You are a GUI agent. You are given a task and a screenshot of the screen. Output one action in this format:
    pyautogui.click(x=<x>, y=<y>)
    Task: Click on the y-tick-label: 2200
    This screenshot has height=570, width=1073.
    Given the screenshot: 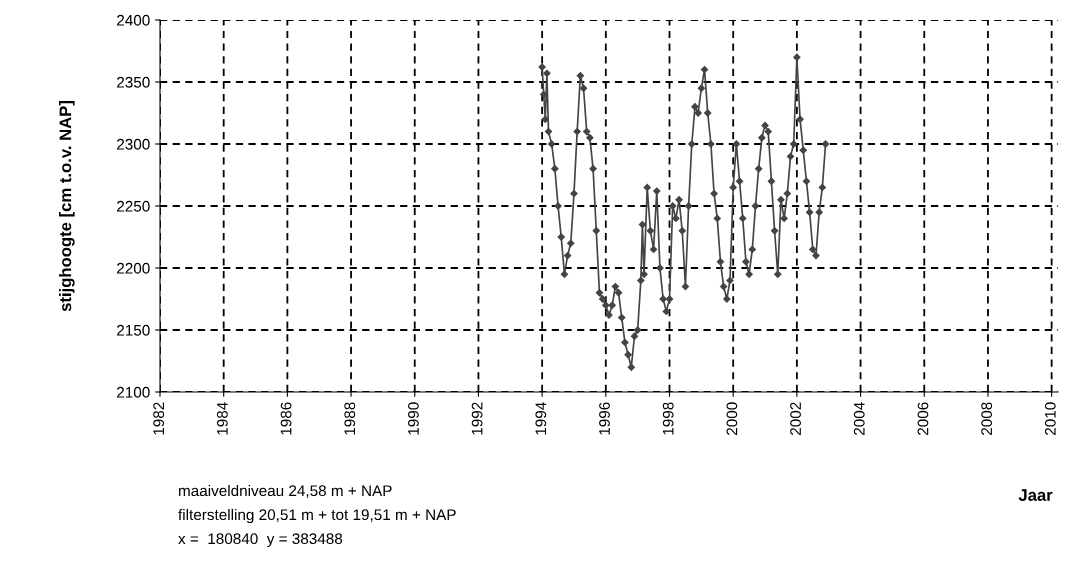 What is the action you would take?
    pyautogui.click(x=133, y=268)
    